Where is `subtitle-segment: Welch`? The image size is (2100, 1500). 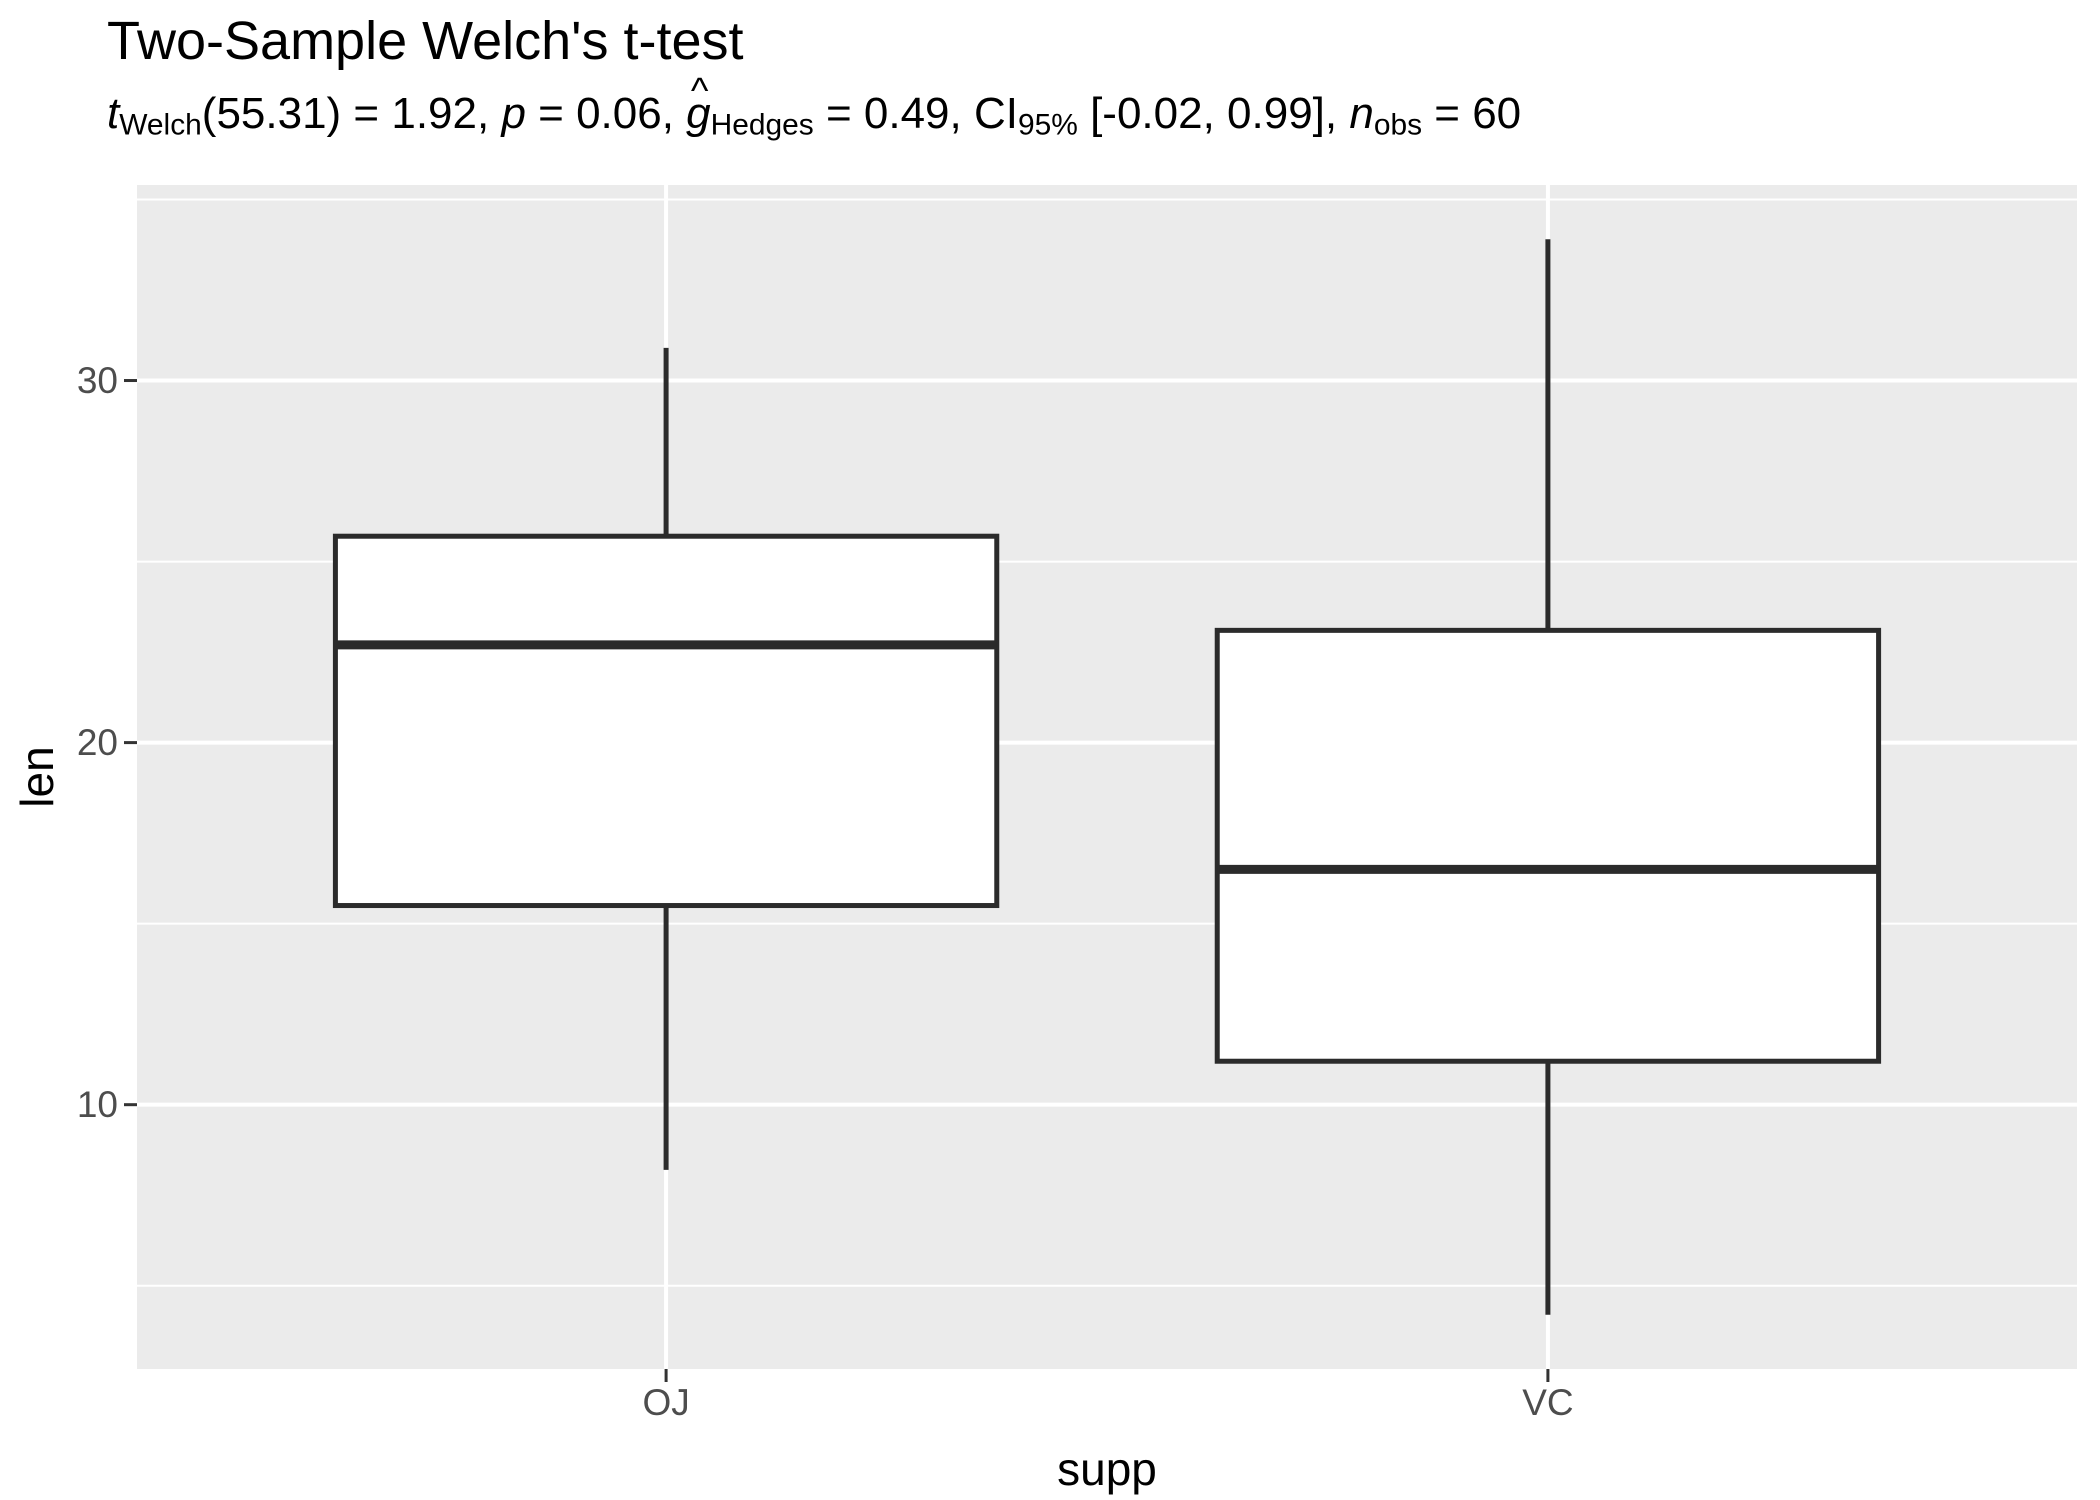
subtitle-segment: Welch is located at coordinates (160, 125).